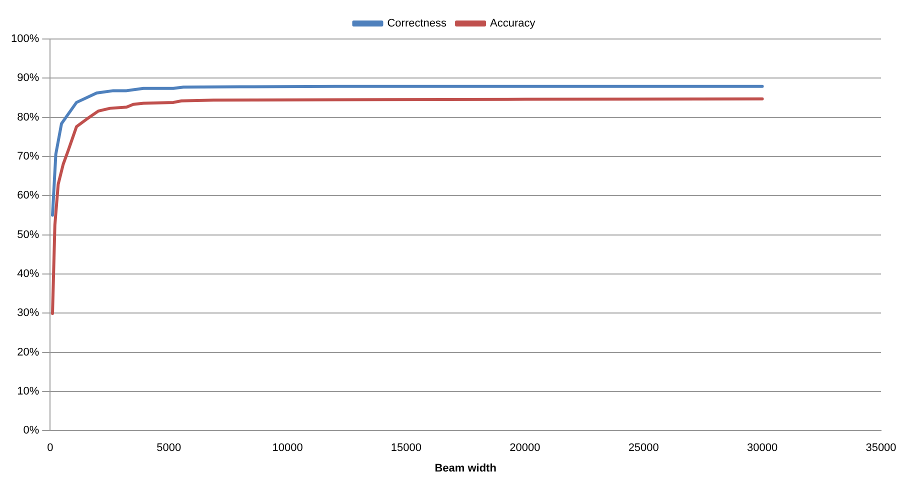 The height and width of the screenshot is (487, 909). What do you see at coordinates (406, 448) in the screenshot?
I see `x-tick-label: 15000` at bounding box center [406, 448].